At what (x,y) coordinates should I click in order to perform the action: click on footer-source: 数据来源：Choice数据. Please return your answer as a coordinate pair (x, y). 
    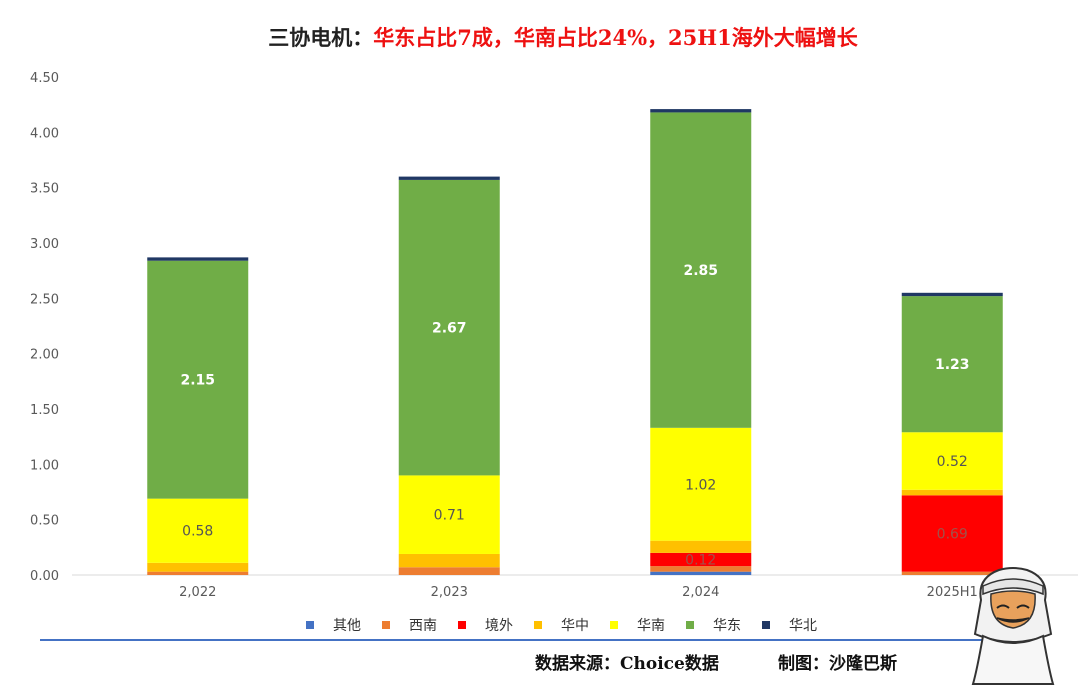
    Looking at the image, I should click on (627, 663).